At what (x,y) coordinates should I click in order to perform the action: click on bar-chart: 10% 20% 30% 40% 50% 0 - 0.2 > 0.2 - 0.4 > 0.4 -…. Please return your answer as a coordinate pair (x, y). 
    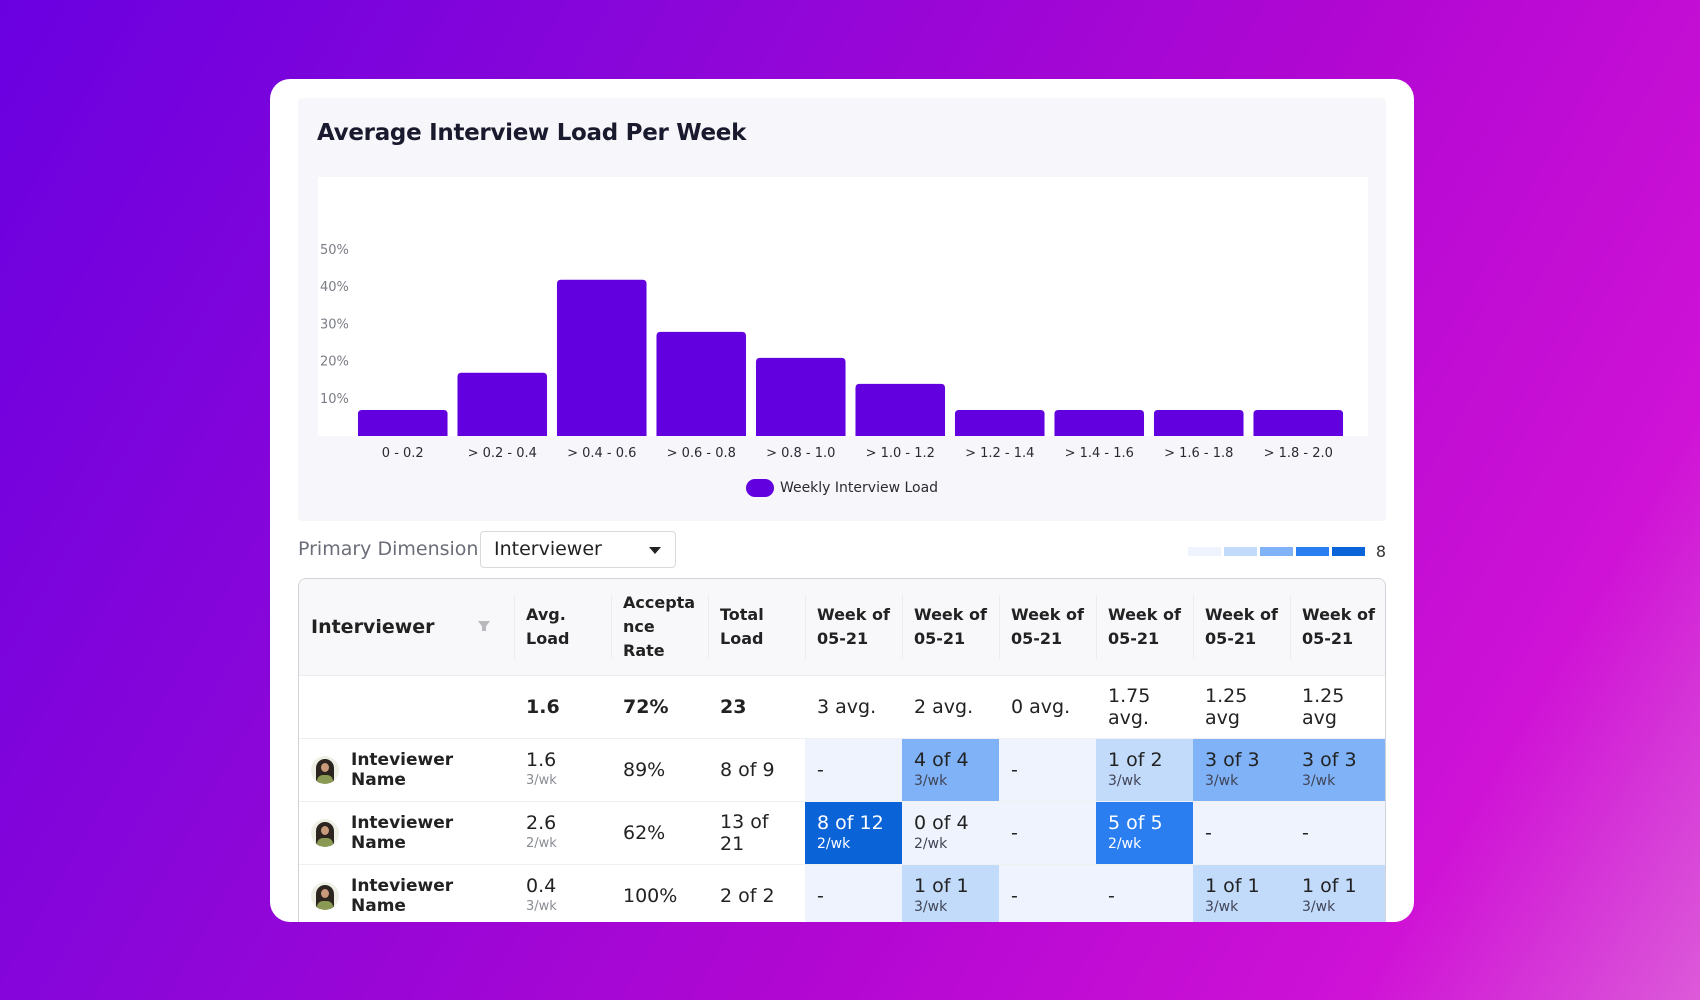
    Looking at the image, I should click on (832, 352).